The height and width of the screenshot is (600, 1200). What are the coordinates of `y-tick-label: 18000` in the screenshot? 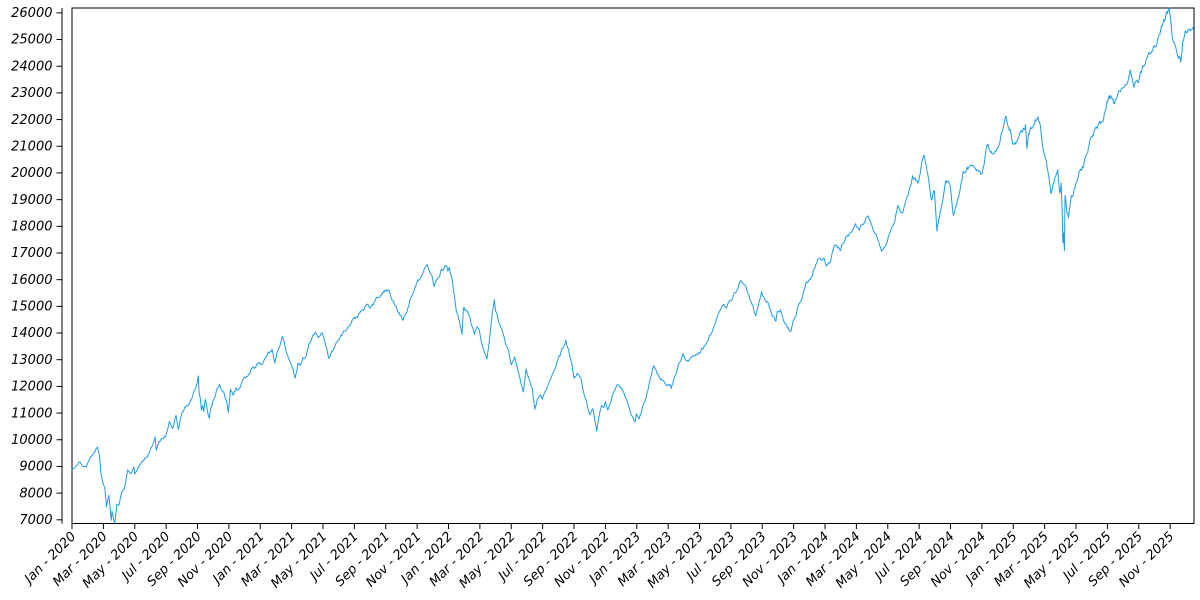 It's located at (31, 227).